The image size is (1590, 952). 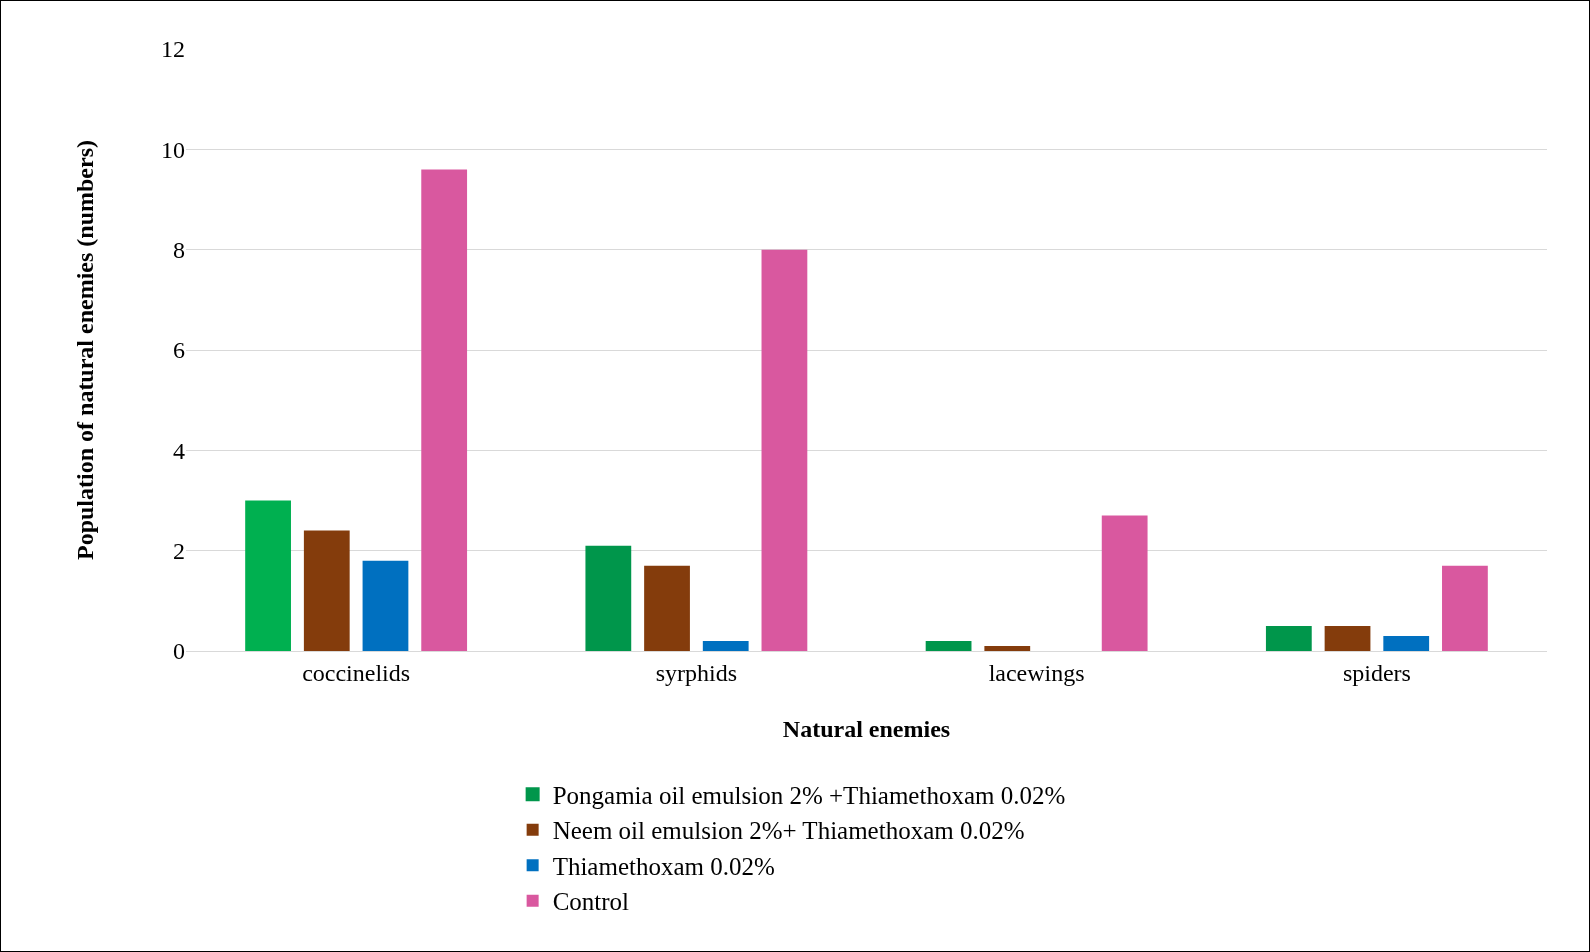 What do you see at coordinates (809, 795) in the screenshot?
I see `legend-label: Pongamia oil emulsion 2% +Thiamethoxam 0.02%` at bounding box center [809, 795].